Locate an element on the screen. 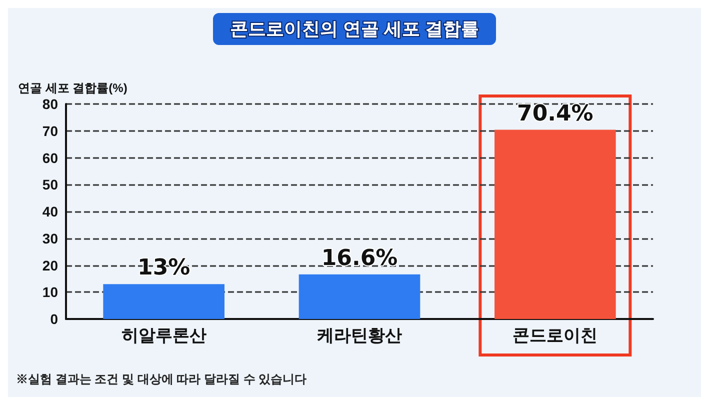 The width and height of the screenshot is (709, 405). y-tick-label: 70 is located at coordinates (50, 130).